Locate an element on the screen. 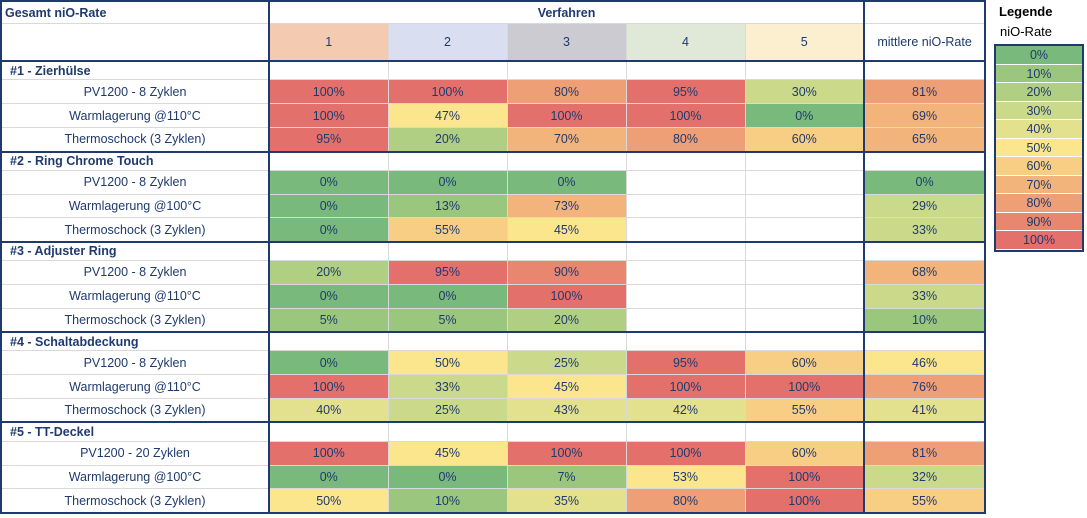 The width and height of the screenshot is (1087, 518). heatmap-cell: 10% is located at coordinates (447, 501).